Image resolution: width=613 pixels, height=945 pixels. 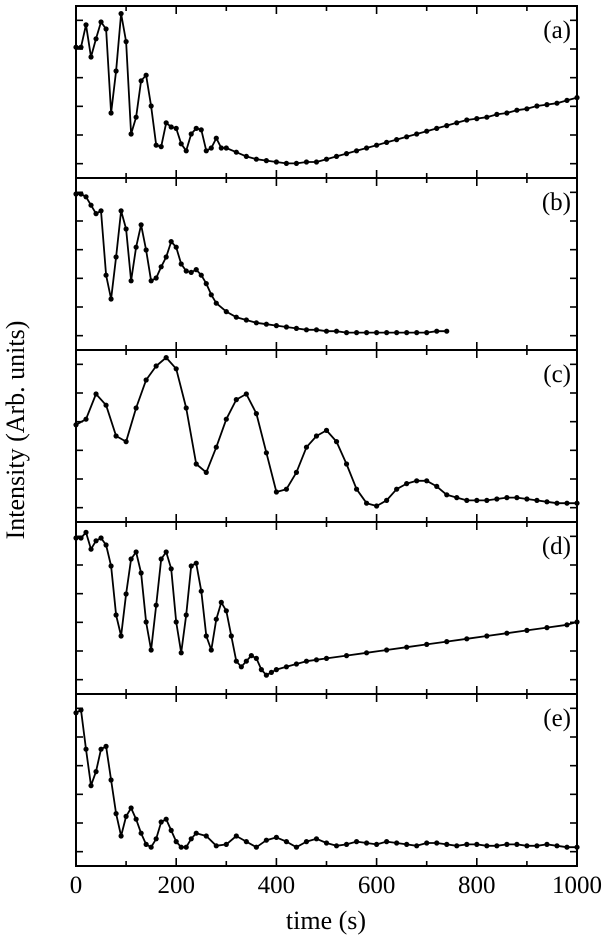 I want to click on x-tick-label: 0, so click(x=76, y=885).